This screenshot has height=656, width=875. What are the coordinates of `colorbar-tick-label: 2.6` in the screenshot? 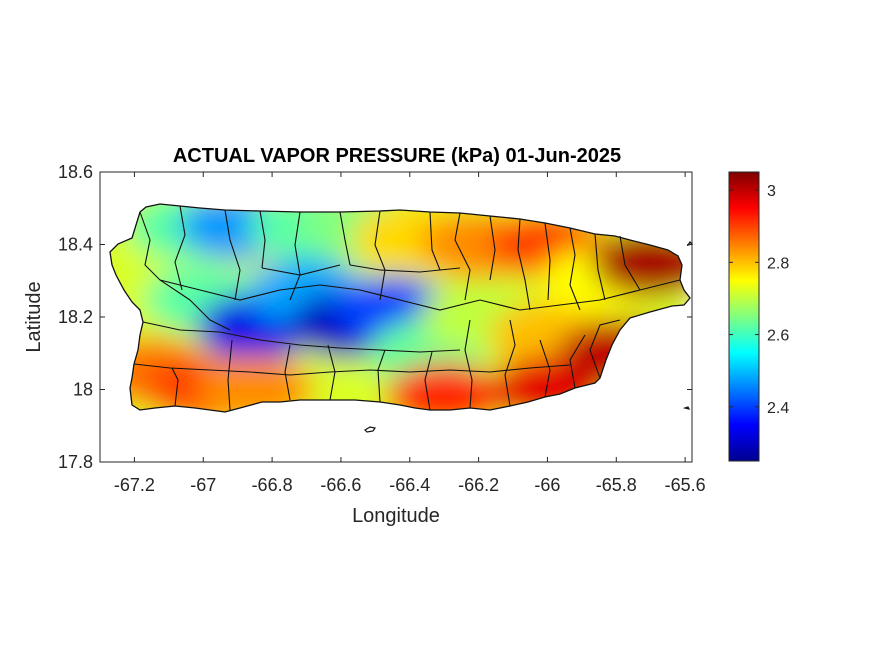 It's located at (778, 336).